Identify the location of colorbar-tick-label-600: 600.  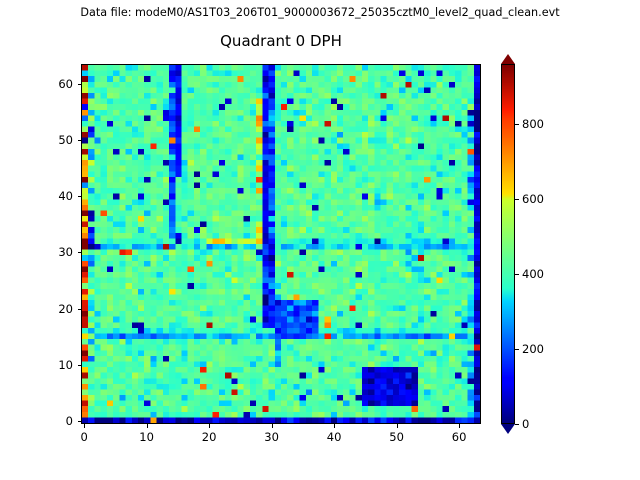
(533, 199).